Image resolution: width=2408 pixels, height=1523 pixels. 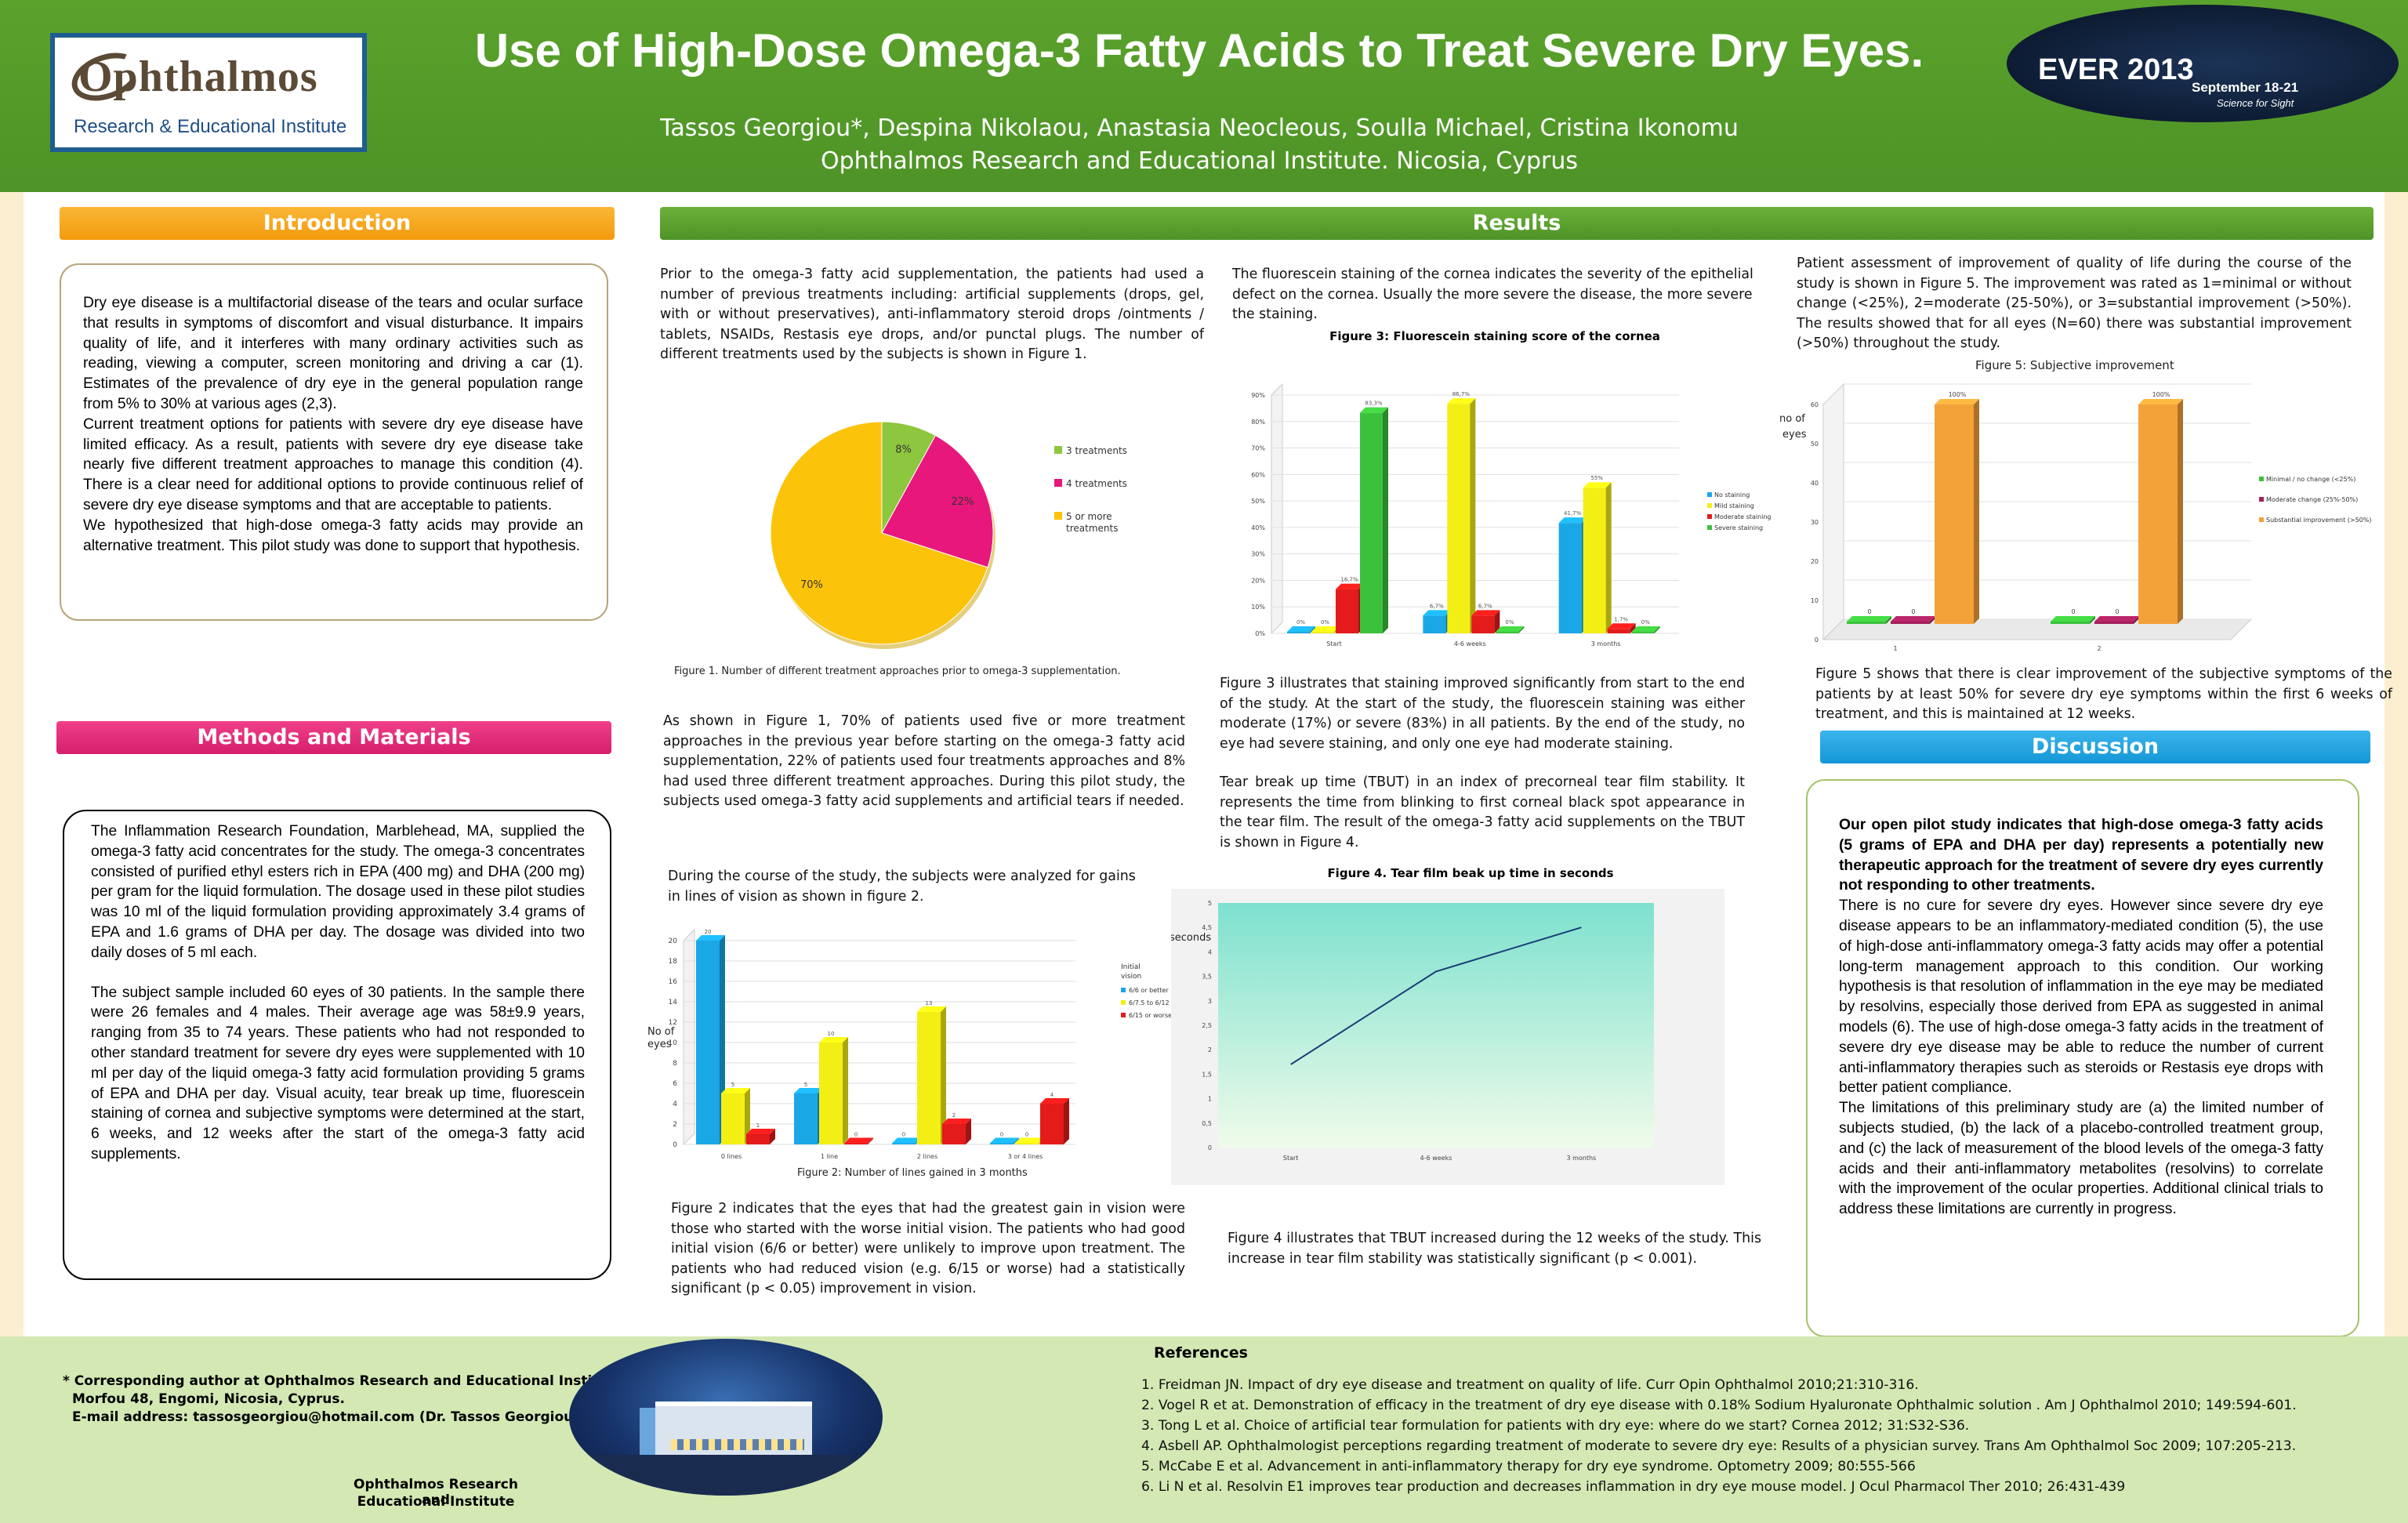 I want to click on x-tick-label: 0 lines, so click(x=731, y=1156).